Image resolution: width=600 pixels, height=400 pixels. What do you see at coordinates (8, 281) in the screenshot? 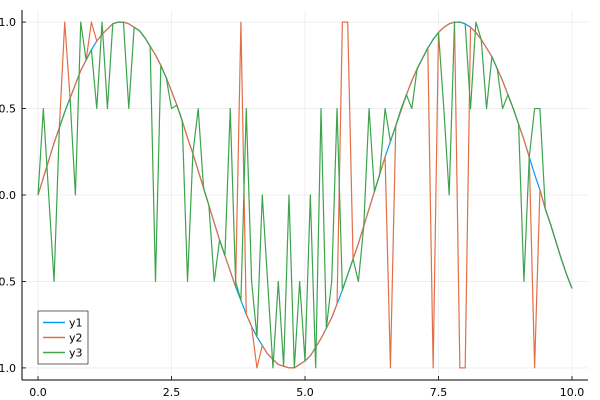
I see `y-tick-label: -0.5` at bounding box center [8, 281].